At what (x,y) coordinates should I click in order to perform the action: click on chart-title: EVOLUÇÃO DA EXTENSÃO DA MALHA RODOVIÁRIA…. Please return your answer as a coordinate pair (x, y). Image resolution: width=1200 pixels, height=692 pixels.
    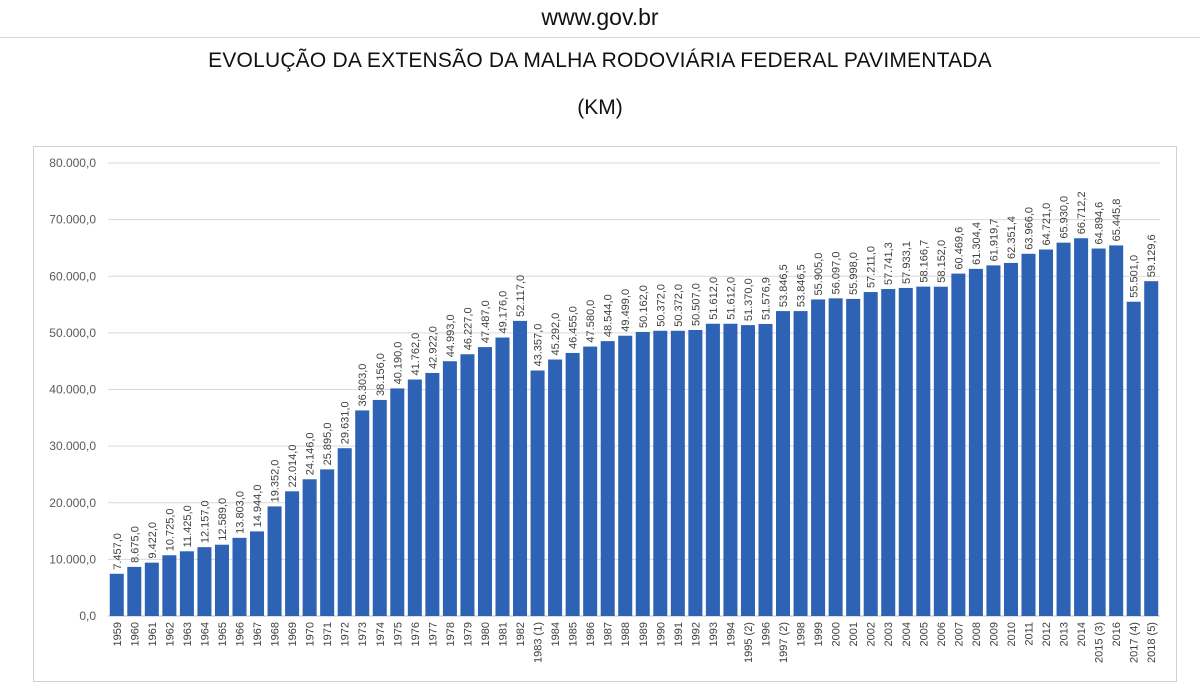
    Looking at the image, I should click on (600, 60).